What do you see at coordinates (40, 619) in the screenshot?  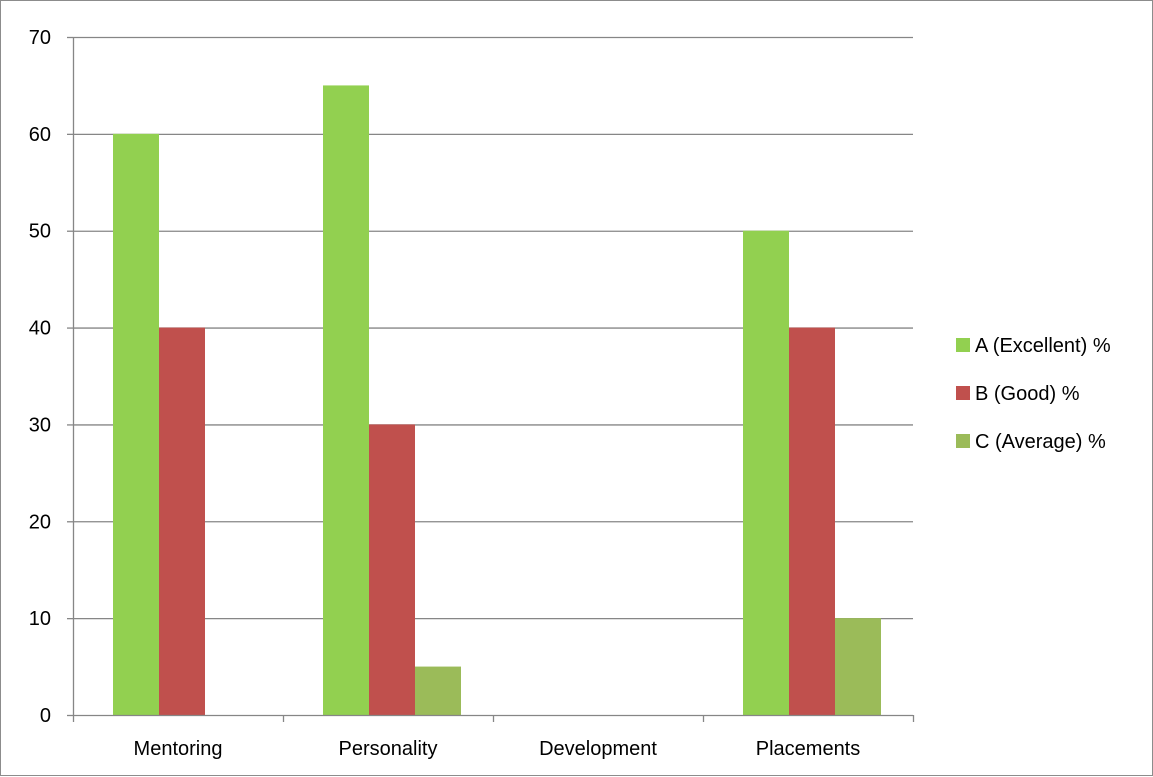 I see `y-tick-label: 10` at bounding box center [40, 619].